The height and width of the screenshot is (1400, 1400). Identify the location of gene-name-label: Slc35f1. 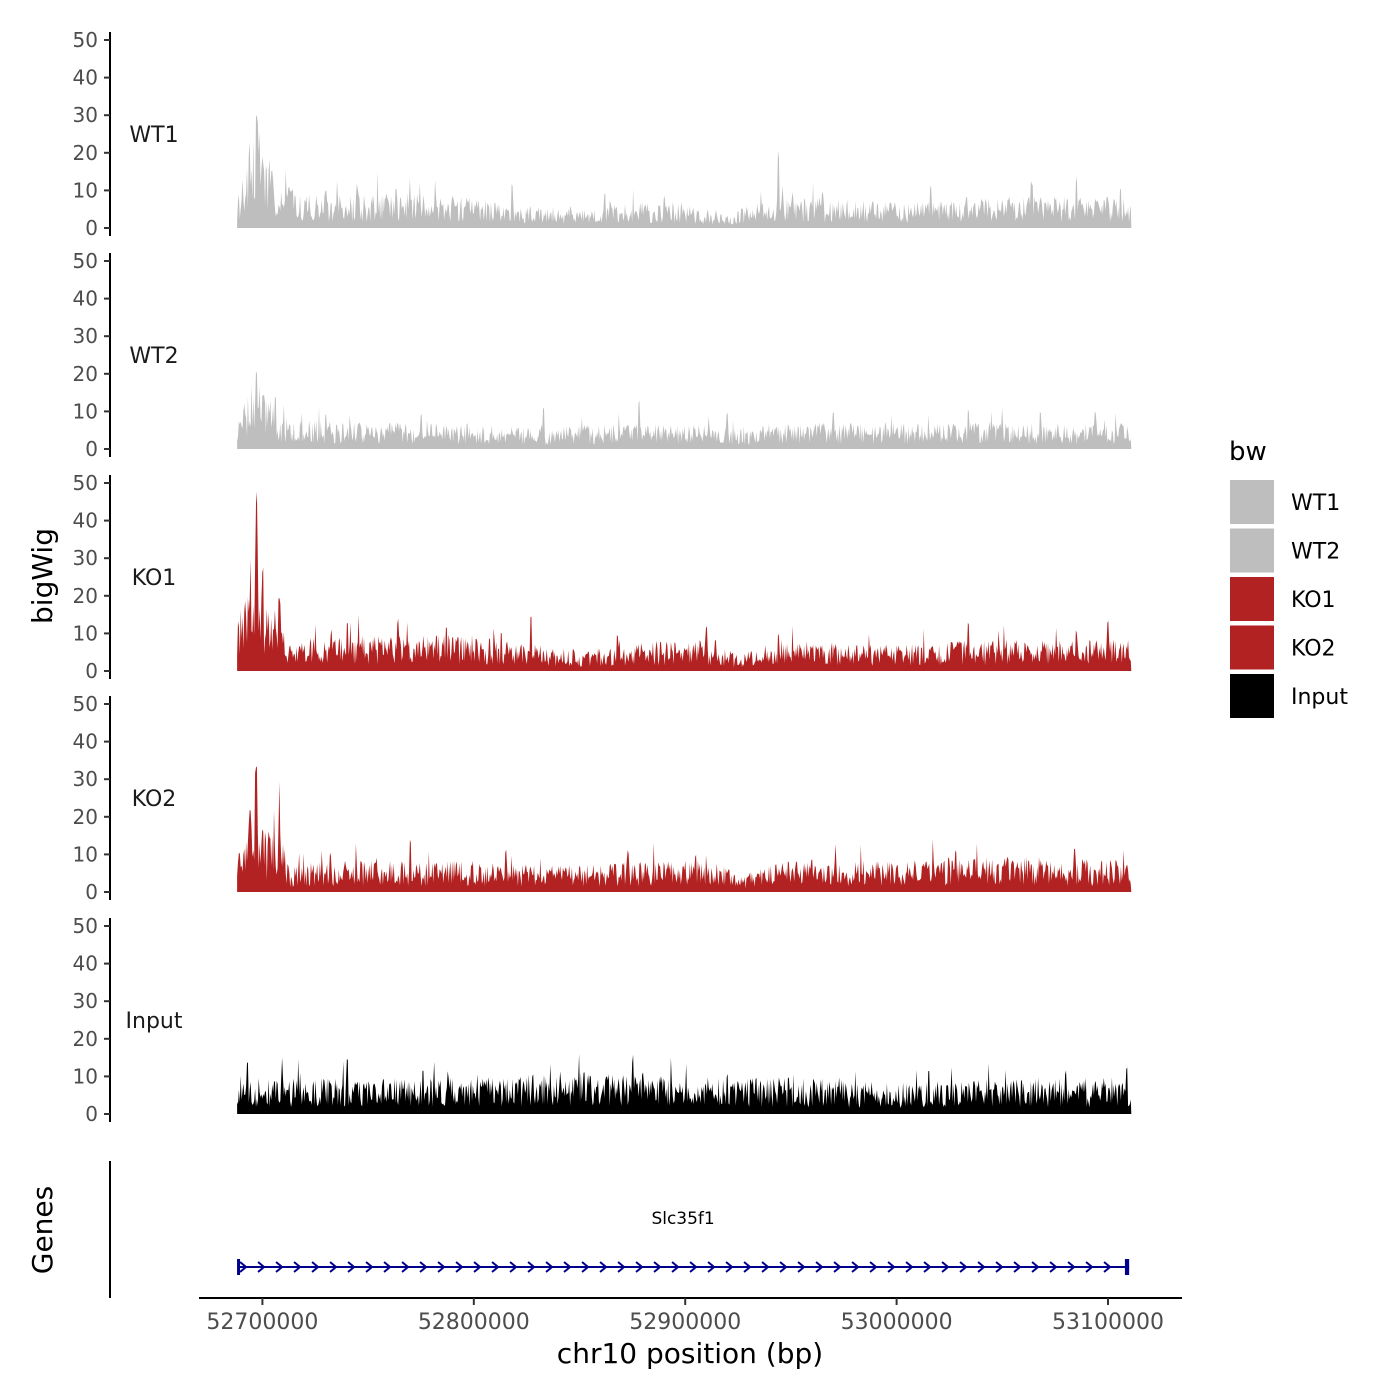
(682, 1219).